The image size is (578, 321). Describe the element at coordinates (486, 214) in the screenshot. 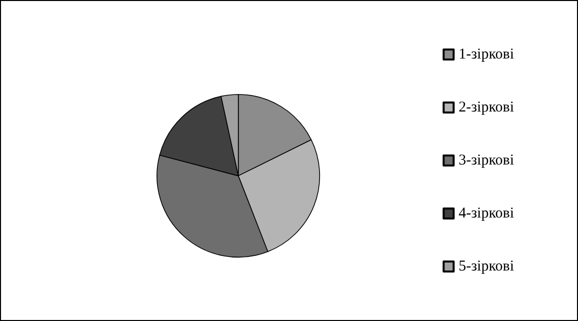

I see `legend-label: 4-зіркові` at that location.